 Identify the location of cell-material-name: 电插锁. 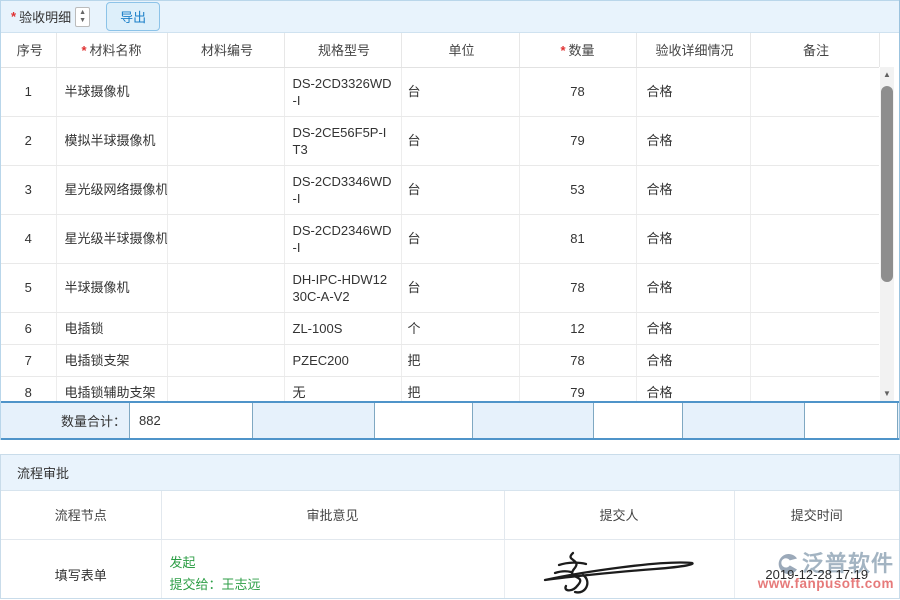
(112, 328).